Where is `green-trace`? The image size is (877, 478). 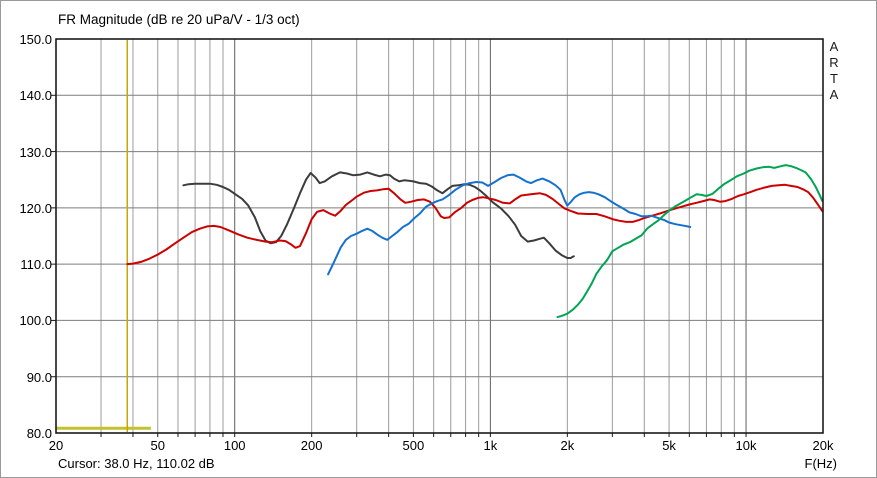 green-trace is located at coordinates (690, 241).